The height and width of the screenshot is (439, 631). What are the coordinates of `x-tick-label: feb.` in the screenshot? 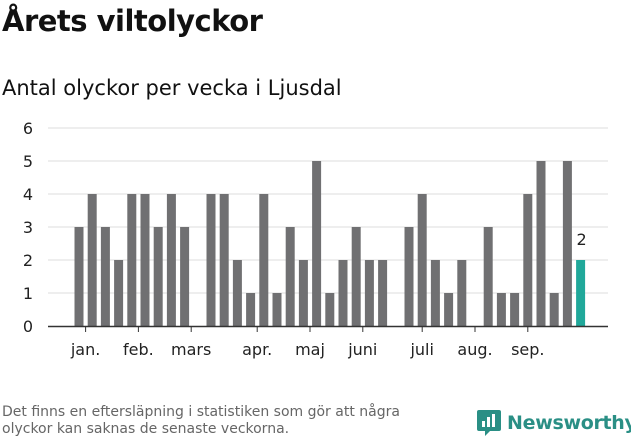 It's located at (138, 349).